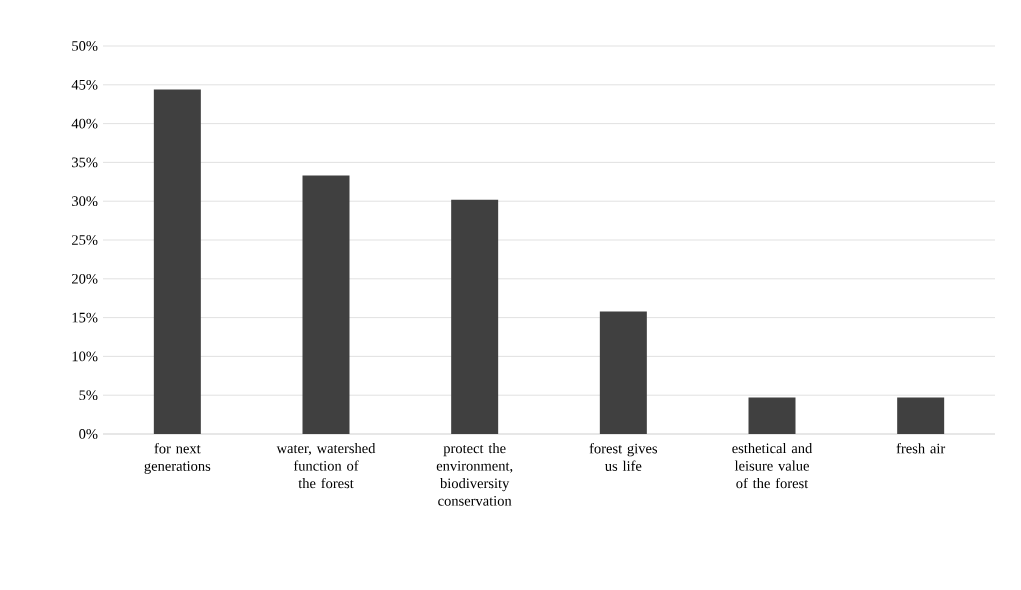 This screenshot has width=1021, height=590. What do you see at coordinates (88, 395) in the screenshot?
I see `y-tick-label: 5%` at bounding box center [88, 395].